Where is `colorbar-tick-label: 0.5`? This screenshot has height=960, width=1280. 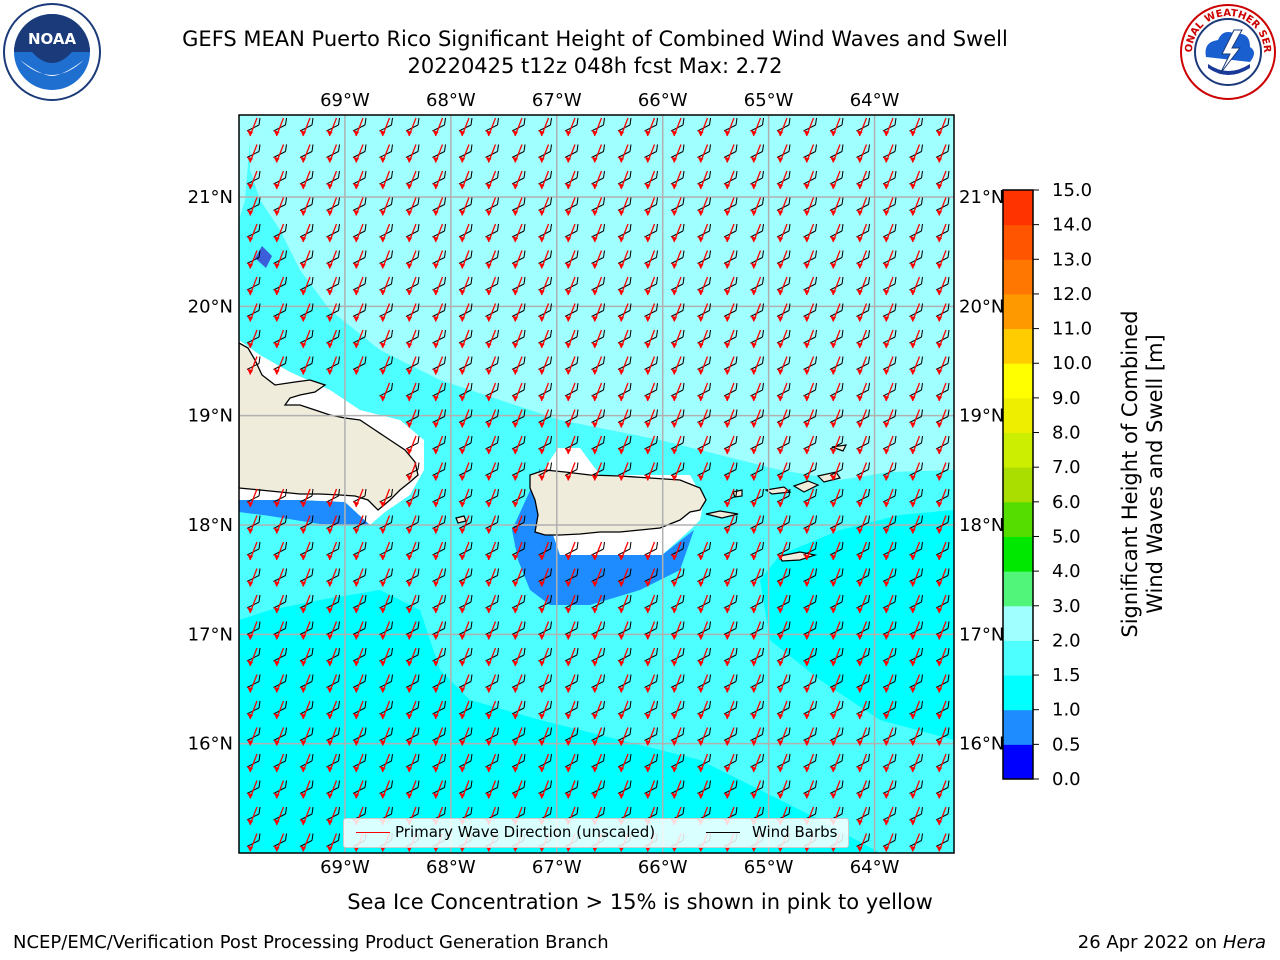 colorbar-tick-label: 0.5 is located at coordinates (1066, 744).